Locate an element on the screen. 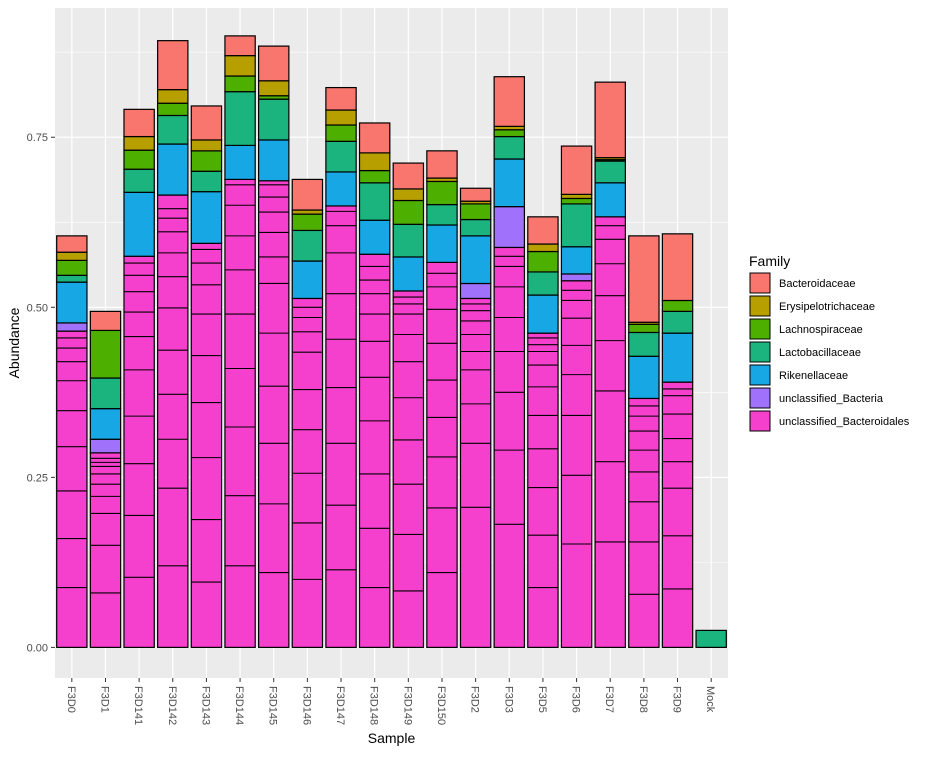 The width and height of the screenshot is (933, 757). x-tick-label: F3D147 is located at coordinates (340, 705).